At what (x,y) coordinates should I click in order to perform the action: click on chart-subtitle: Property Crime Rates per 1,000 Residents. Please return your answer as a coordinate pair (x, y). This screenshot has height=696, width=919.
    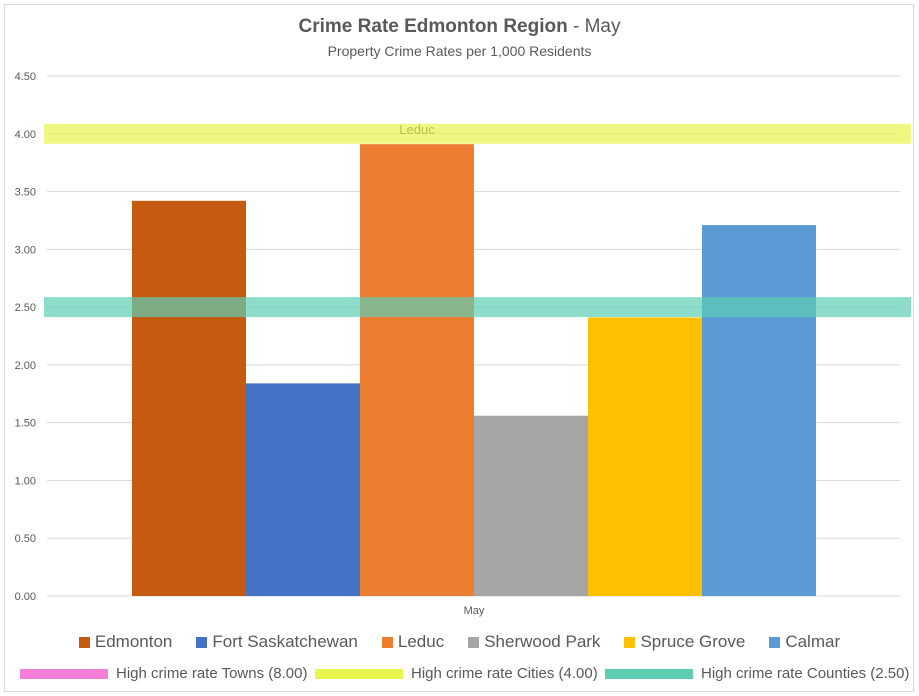
    Looking at the image, I should click on (459, 51).